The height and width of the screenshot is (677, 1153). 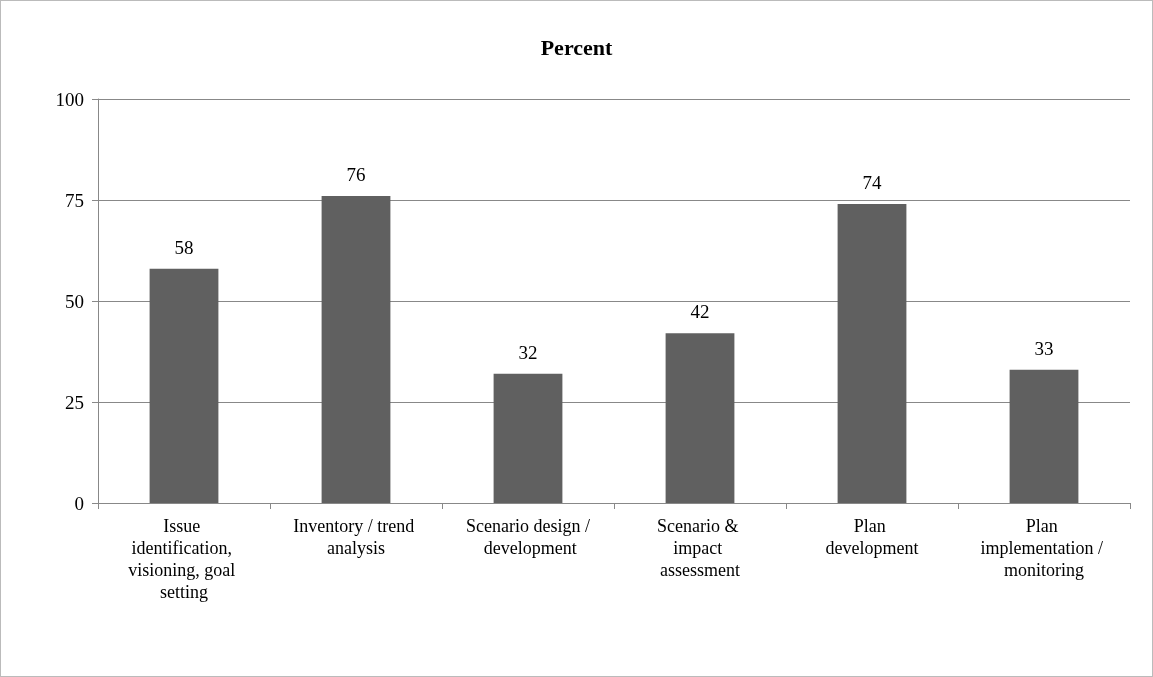 I want to click on data-label: 58, so click(x=184, y=247).